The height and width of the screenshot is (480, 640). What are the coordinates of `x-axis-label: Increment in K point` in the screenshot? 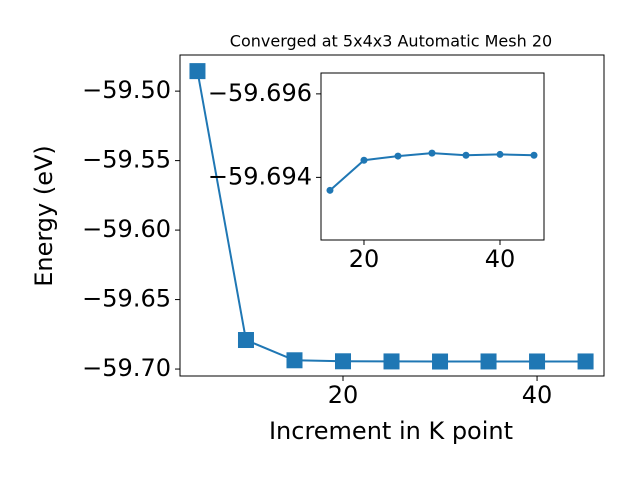 It's located at (391, 431).